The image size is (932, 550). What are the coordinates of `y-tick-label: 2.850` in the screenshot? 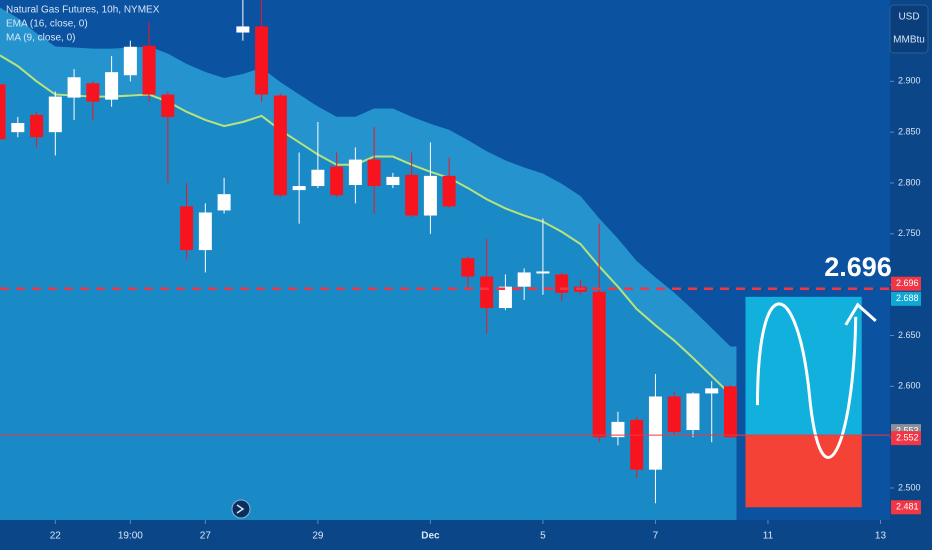 It's located at (909, 132).